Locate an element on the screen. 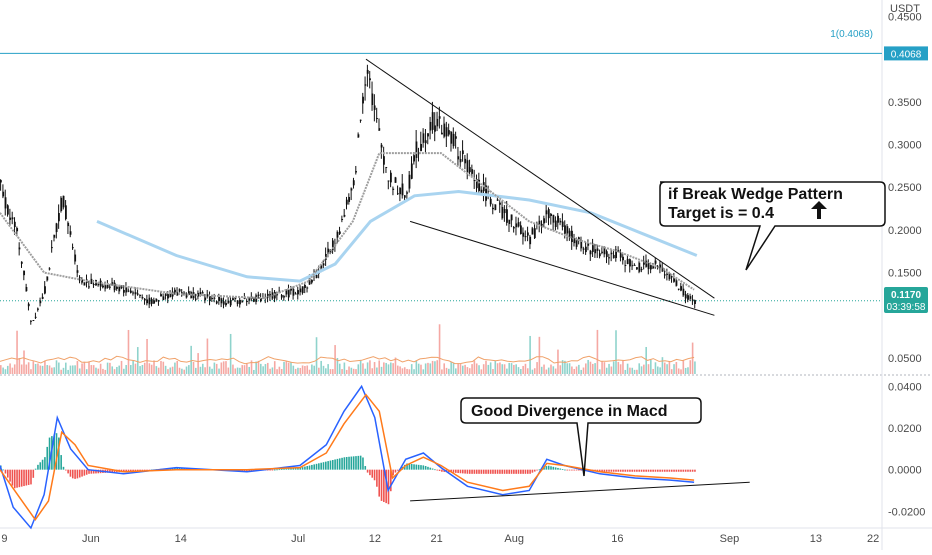 Image resolution: width=932 pixels, height=555 pixels. time-tick-label: 21 is located at coordinates (436, 539).